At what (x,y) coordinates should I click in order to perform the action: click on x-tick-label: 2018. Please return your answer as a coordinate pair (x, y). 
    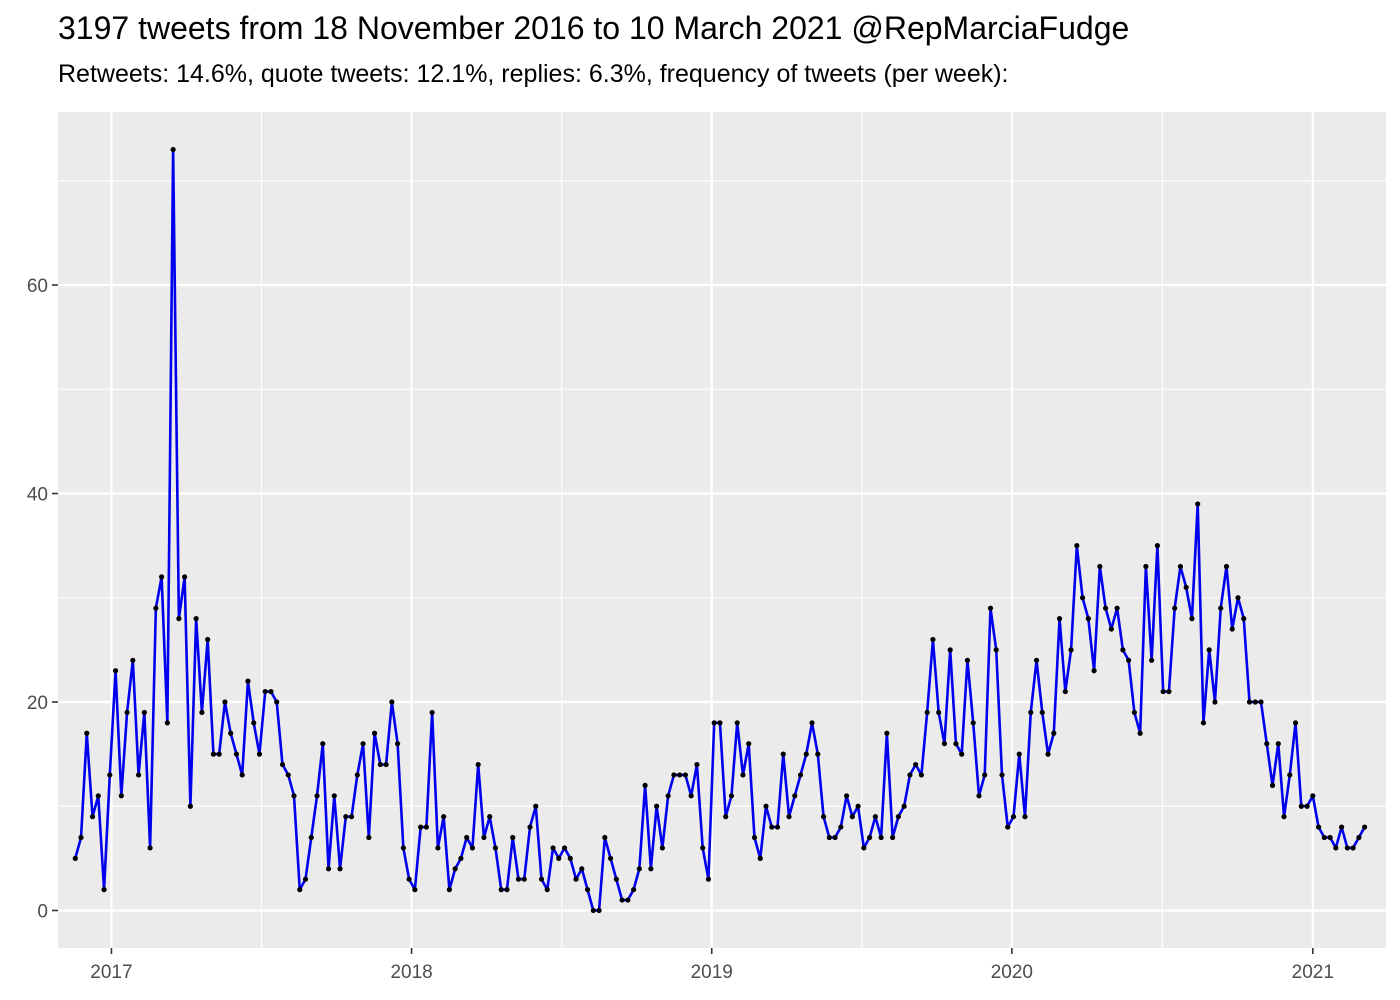
    Looking at the image, I should click on (411, 972).